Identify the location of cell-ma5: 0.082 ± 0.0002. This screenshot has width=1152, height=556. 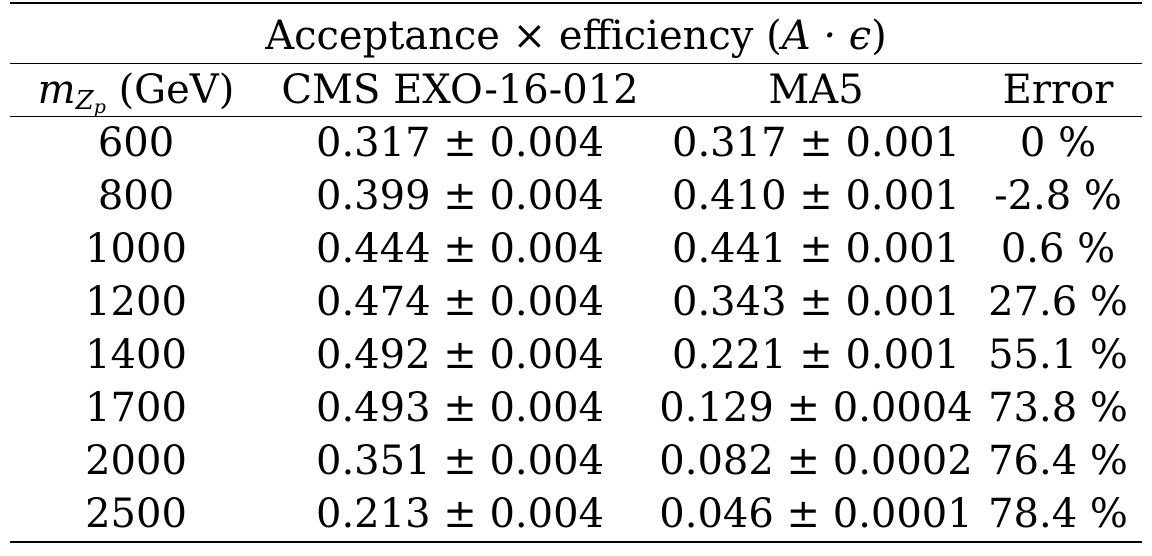
(816, 461).